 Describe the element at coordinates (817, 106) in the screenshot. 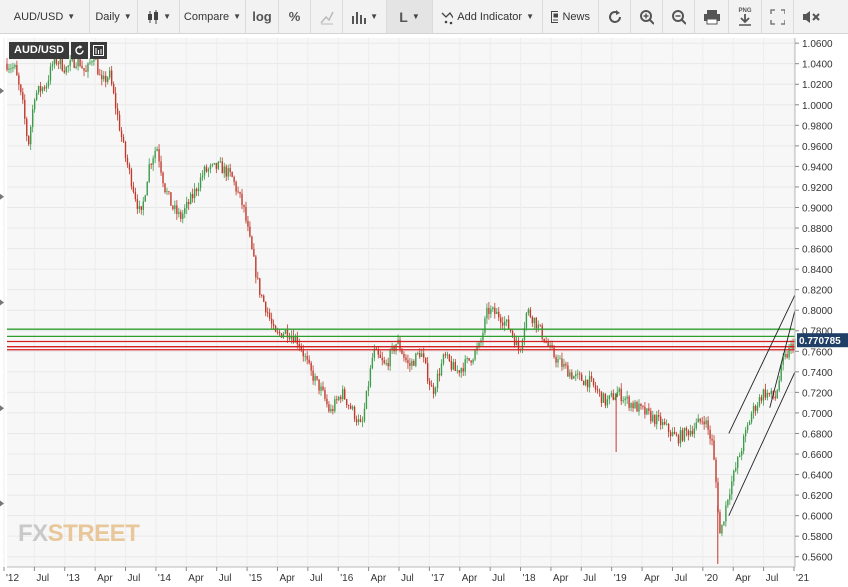

I see `y-tick-label: 1.0000` at that location.